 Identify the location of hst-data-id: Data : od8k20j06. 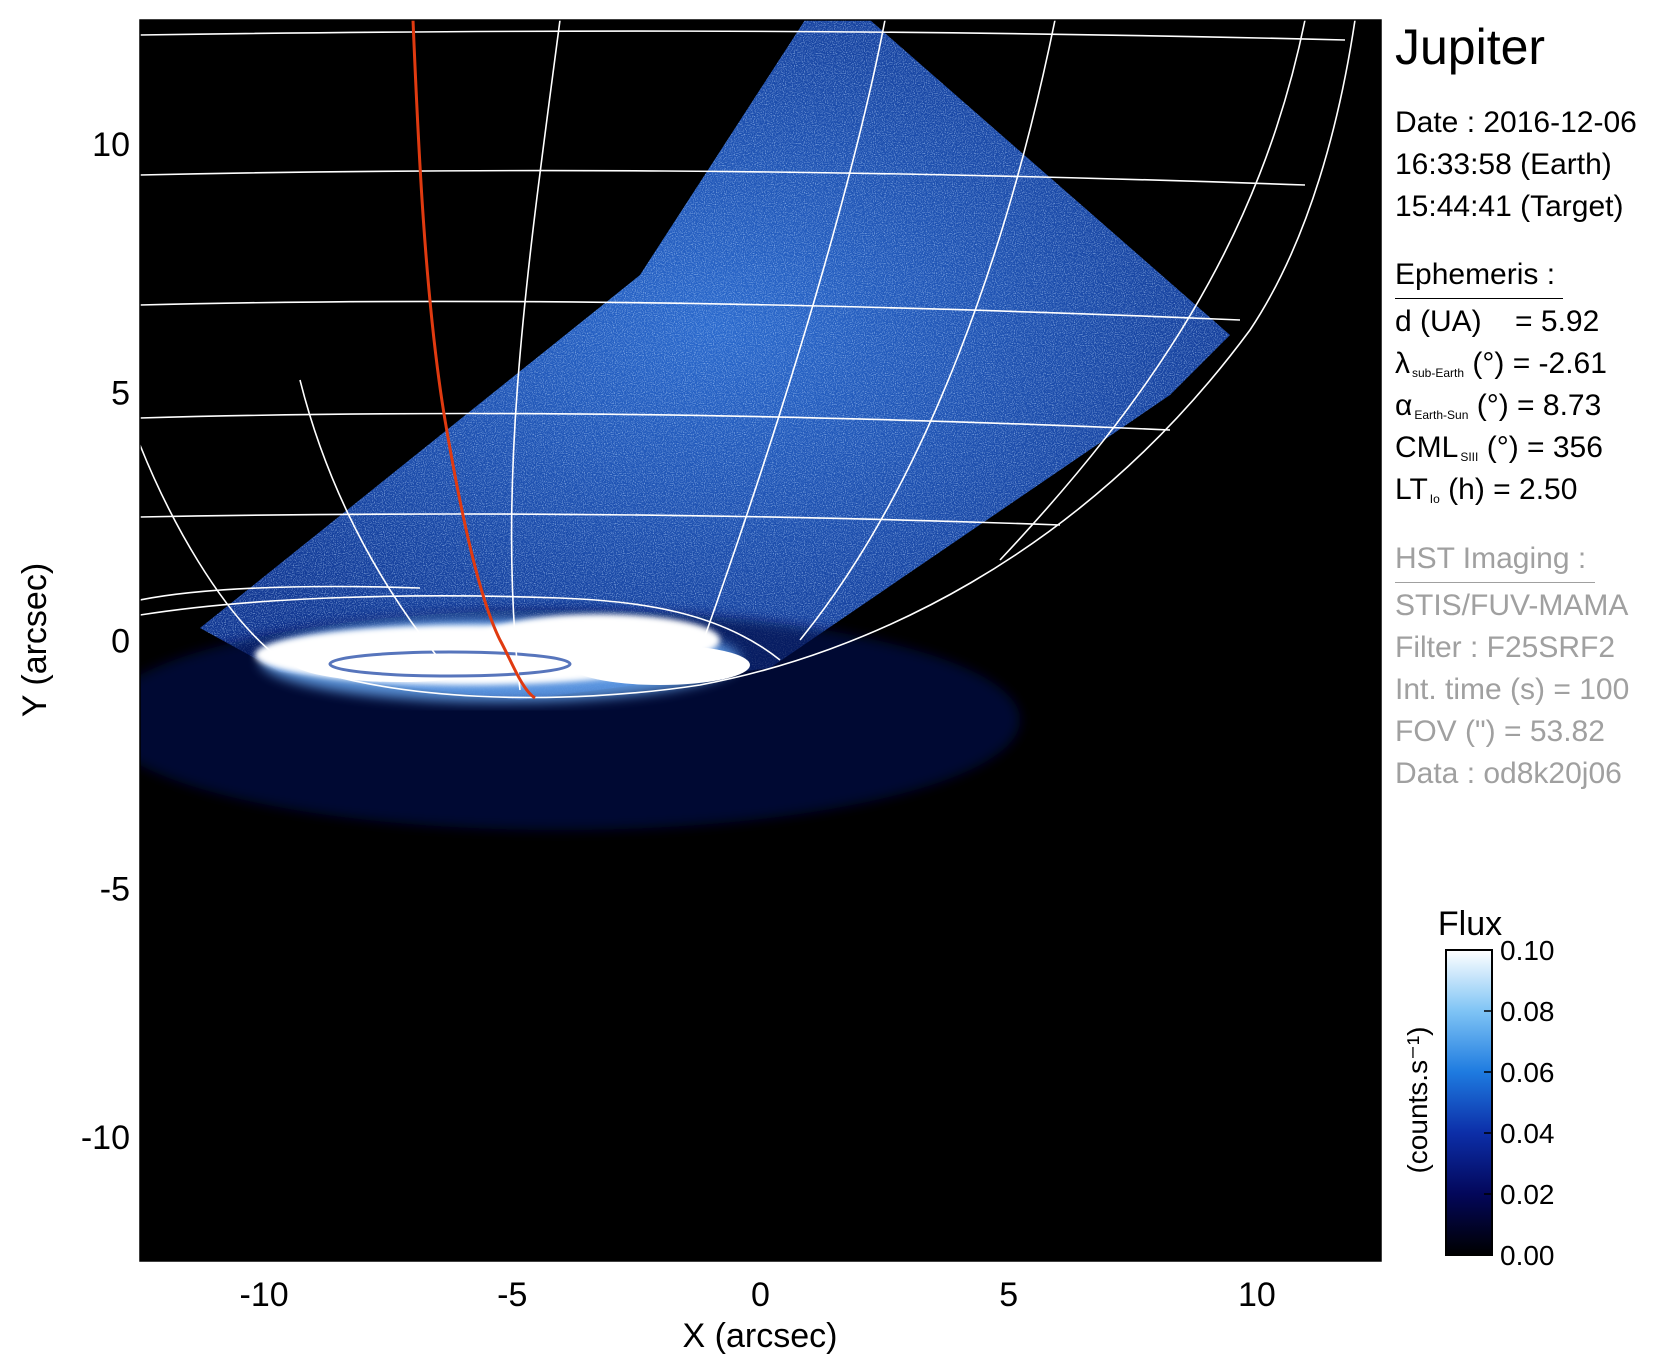
(1508, 773).